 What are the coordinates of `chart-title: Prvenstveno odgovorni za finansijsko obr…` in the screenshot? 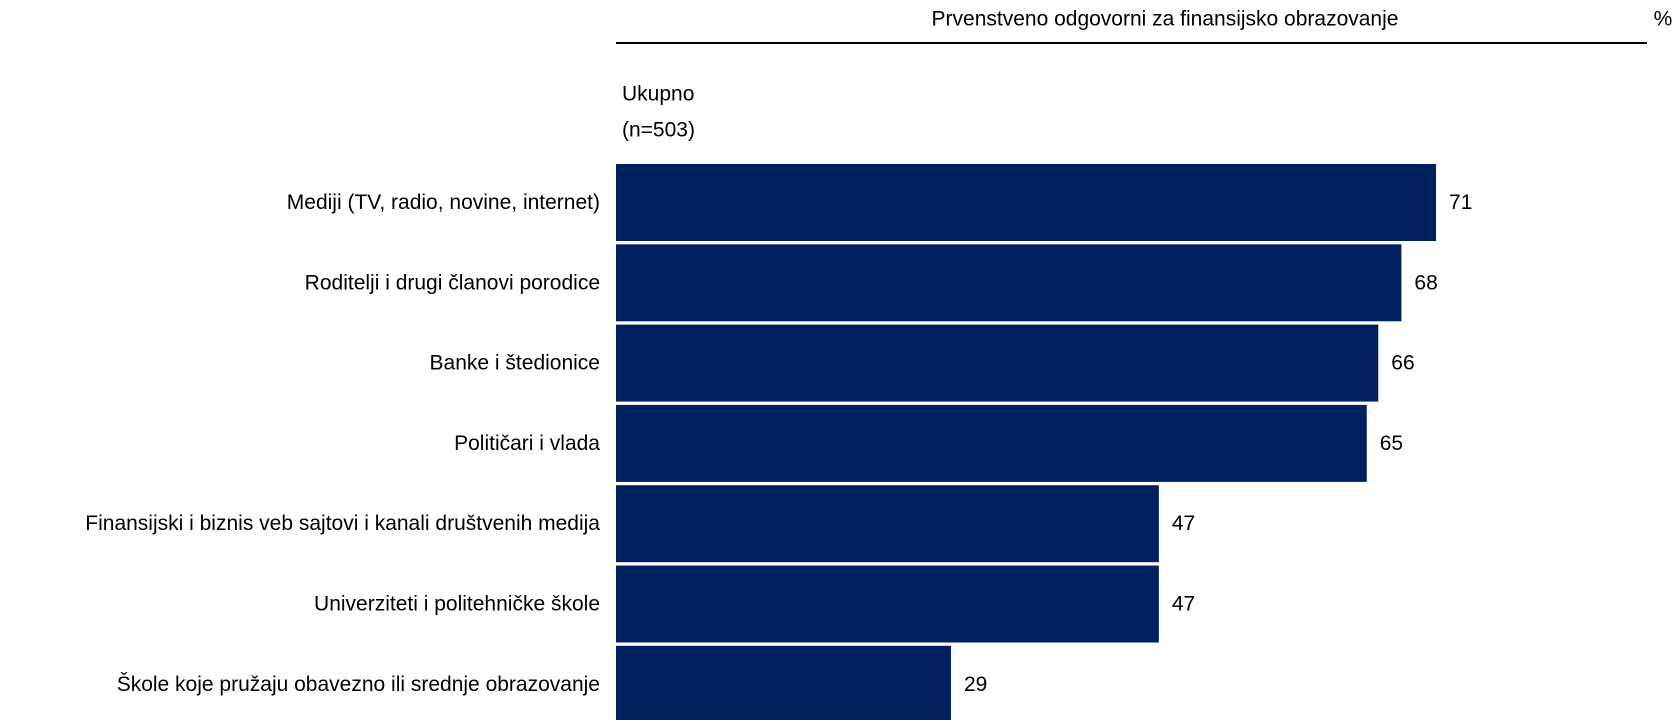 It's located at (1165, 19).